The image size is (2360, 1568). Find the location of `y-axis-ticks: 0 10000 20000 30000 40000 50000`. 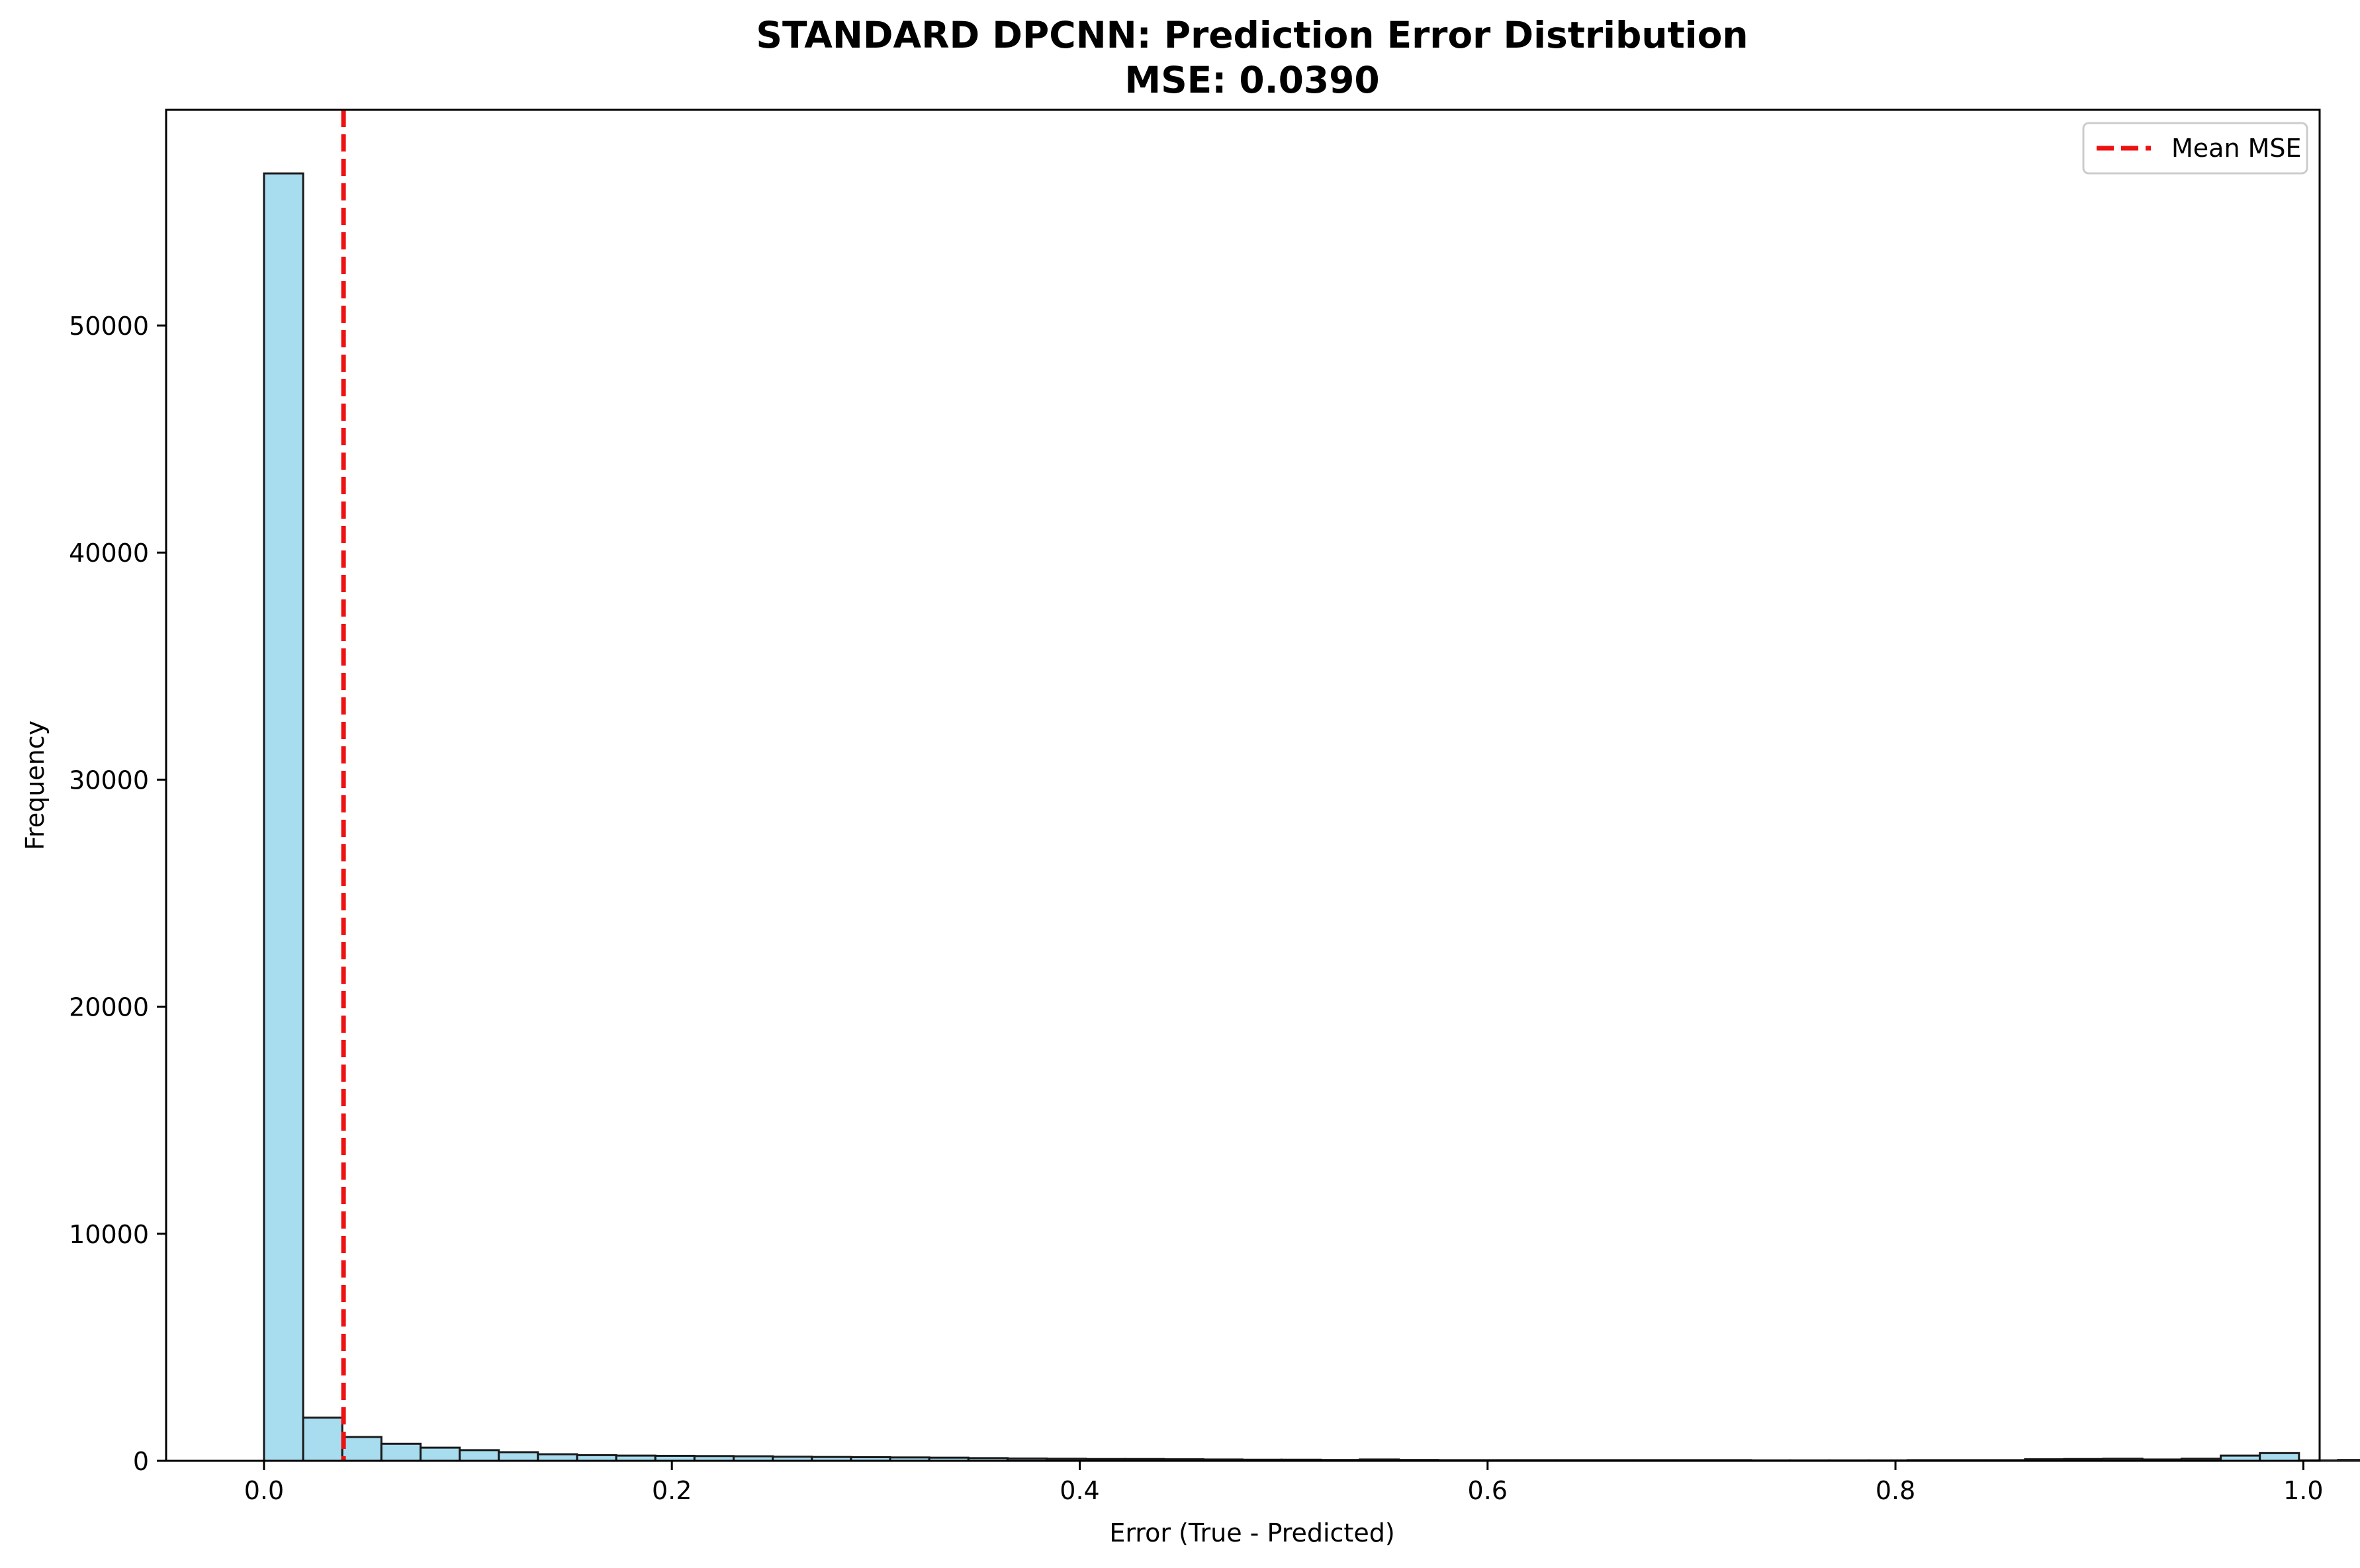

y-axis-ticks: 0 10000 20000 30000 40000 50000 is located at coordinates (118, 894).